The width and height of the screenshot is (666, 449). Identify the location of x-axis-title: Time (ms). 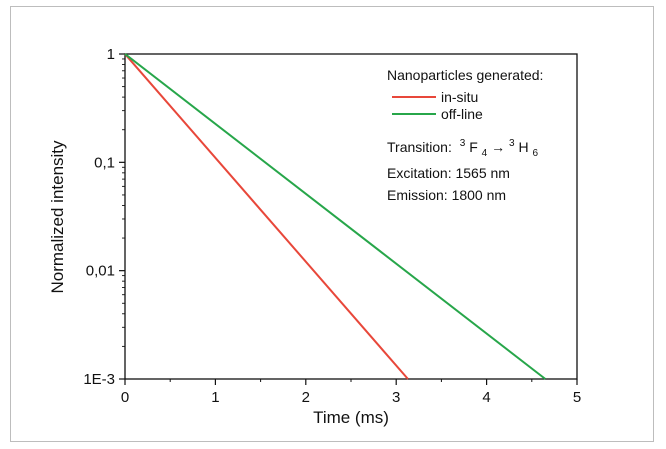
(351, 417).